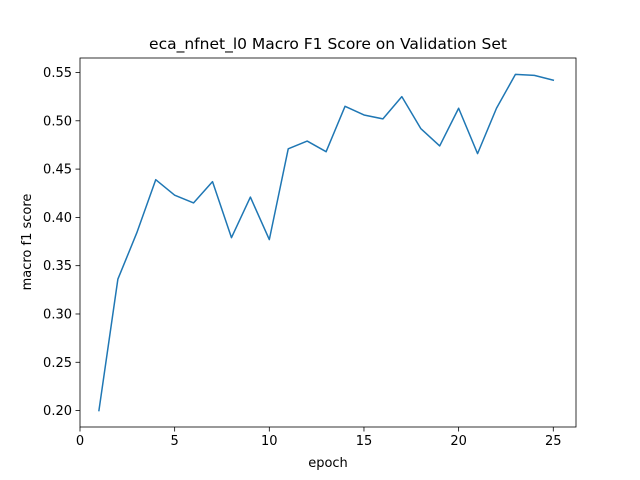  Describe the element at coordinates (57, 121) in the screenshot. I see `y-tick-label: 0.50` at that location.